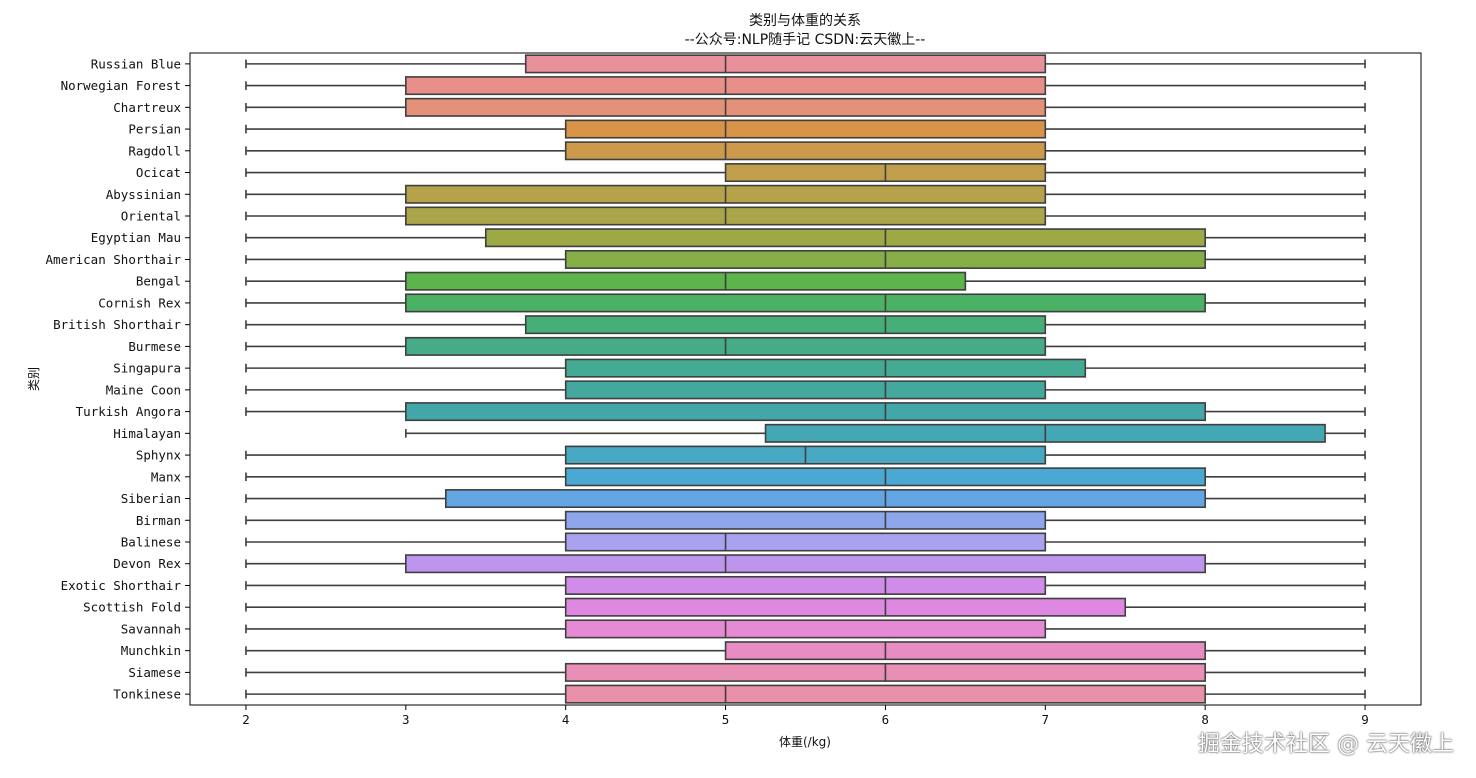  Describe the element at coordinates (128, 411) in the screenshot. I see `y-tick-label: Turkish Angora` at that location.